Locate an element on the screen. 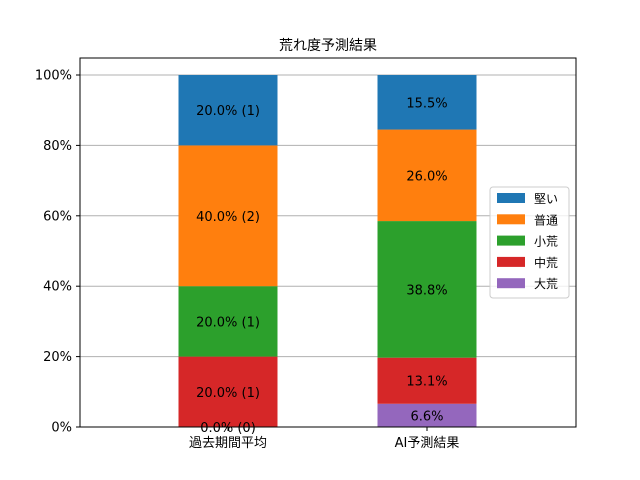 The width and height of the screenshot is (640, 480). y-axis: 0% 20% 40% 60% 80% 100% is located at coordinates (57, 252).